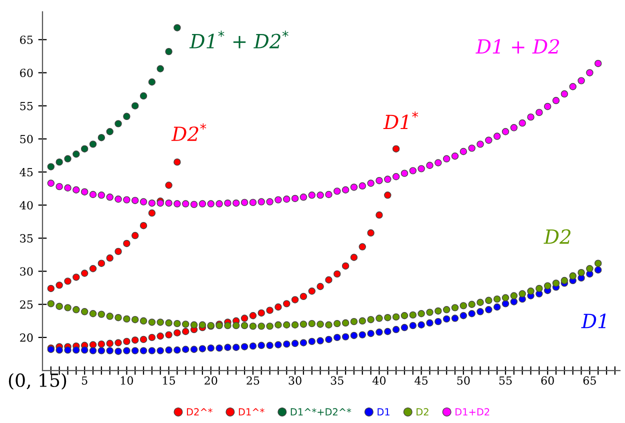 The image size is (625, 423). What do you see at coordinates (26, 139) in the screenshot?
I see `y-tick-label: 50` at bounding box center [26, 139].